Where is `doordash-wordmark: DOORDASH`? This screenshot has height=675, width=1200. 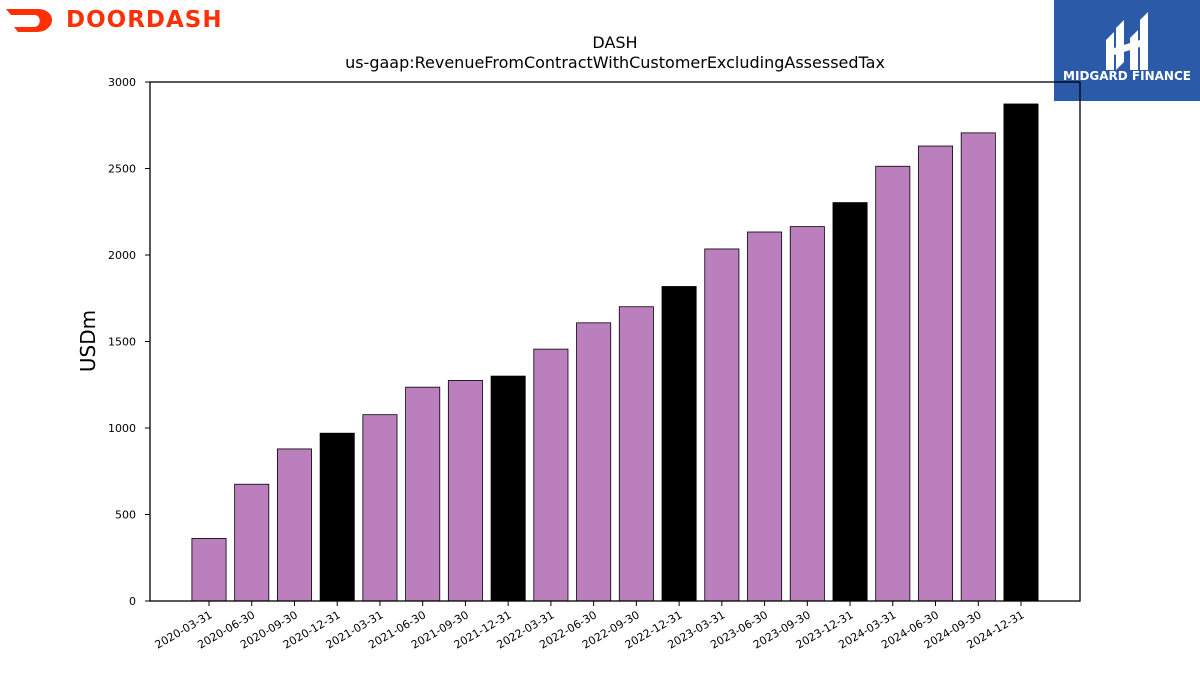
doordash-wordmark: DOORDASH is located at coordinates (144, 20).